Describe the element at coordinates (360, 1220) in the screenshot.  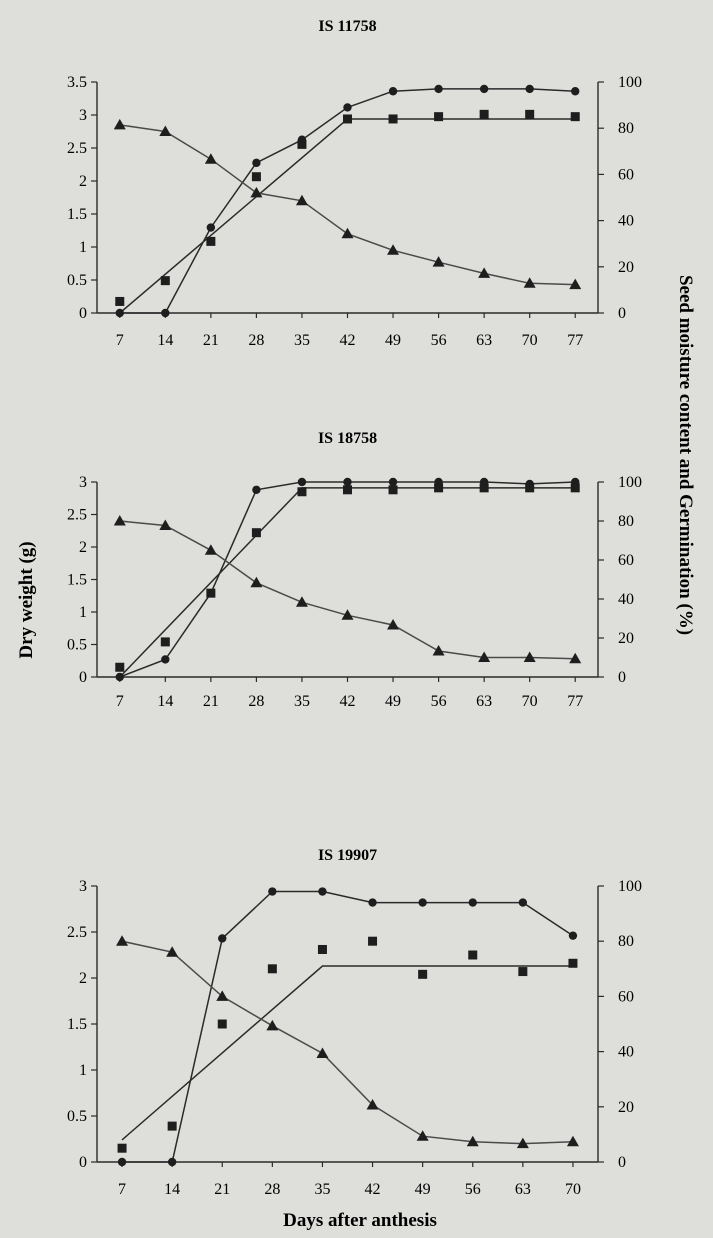
I see `x-axis-title: Days after anthesis` at that location.